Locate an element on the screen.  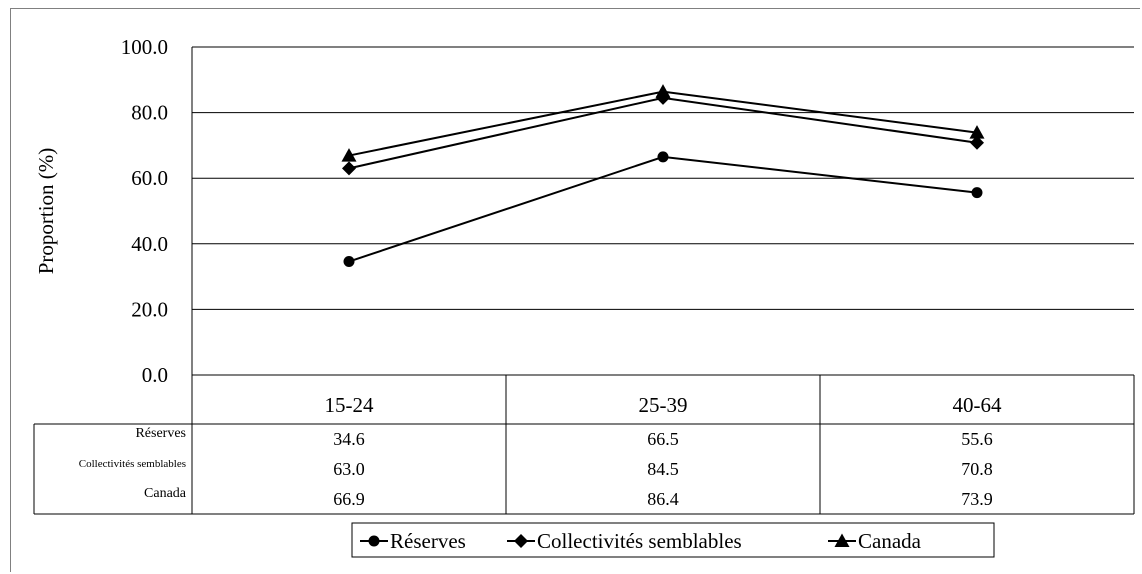
table-row-label: Canada is located at coordinates (165, 493).